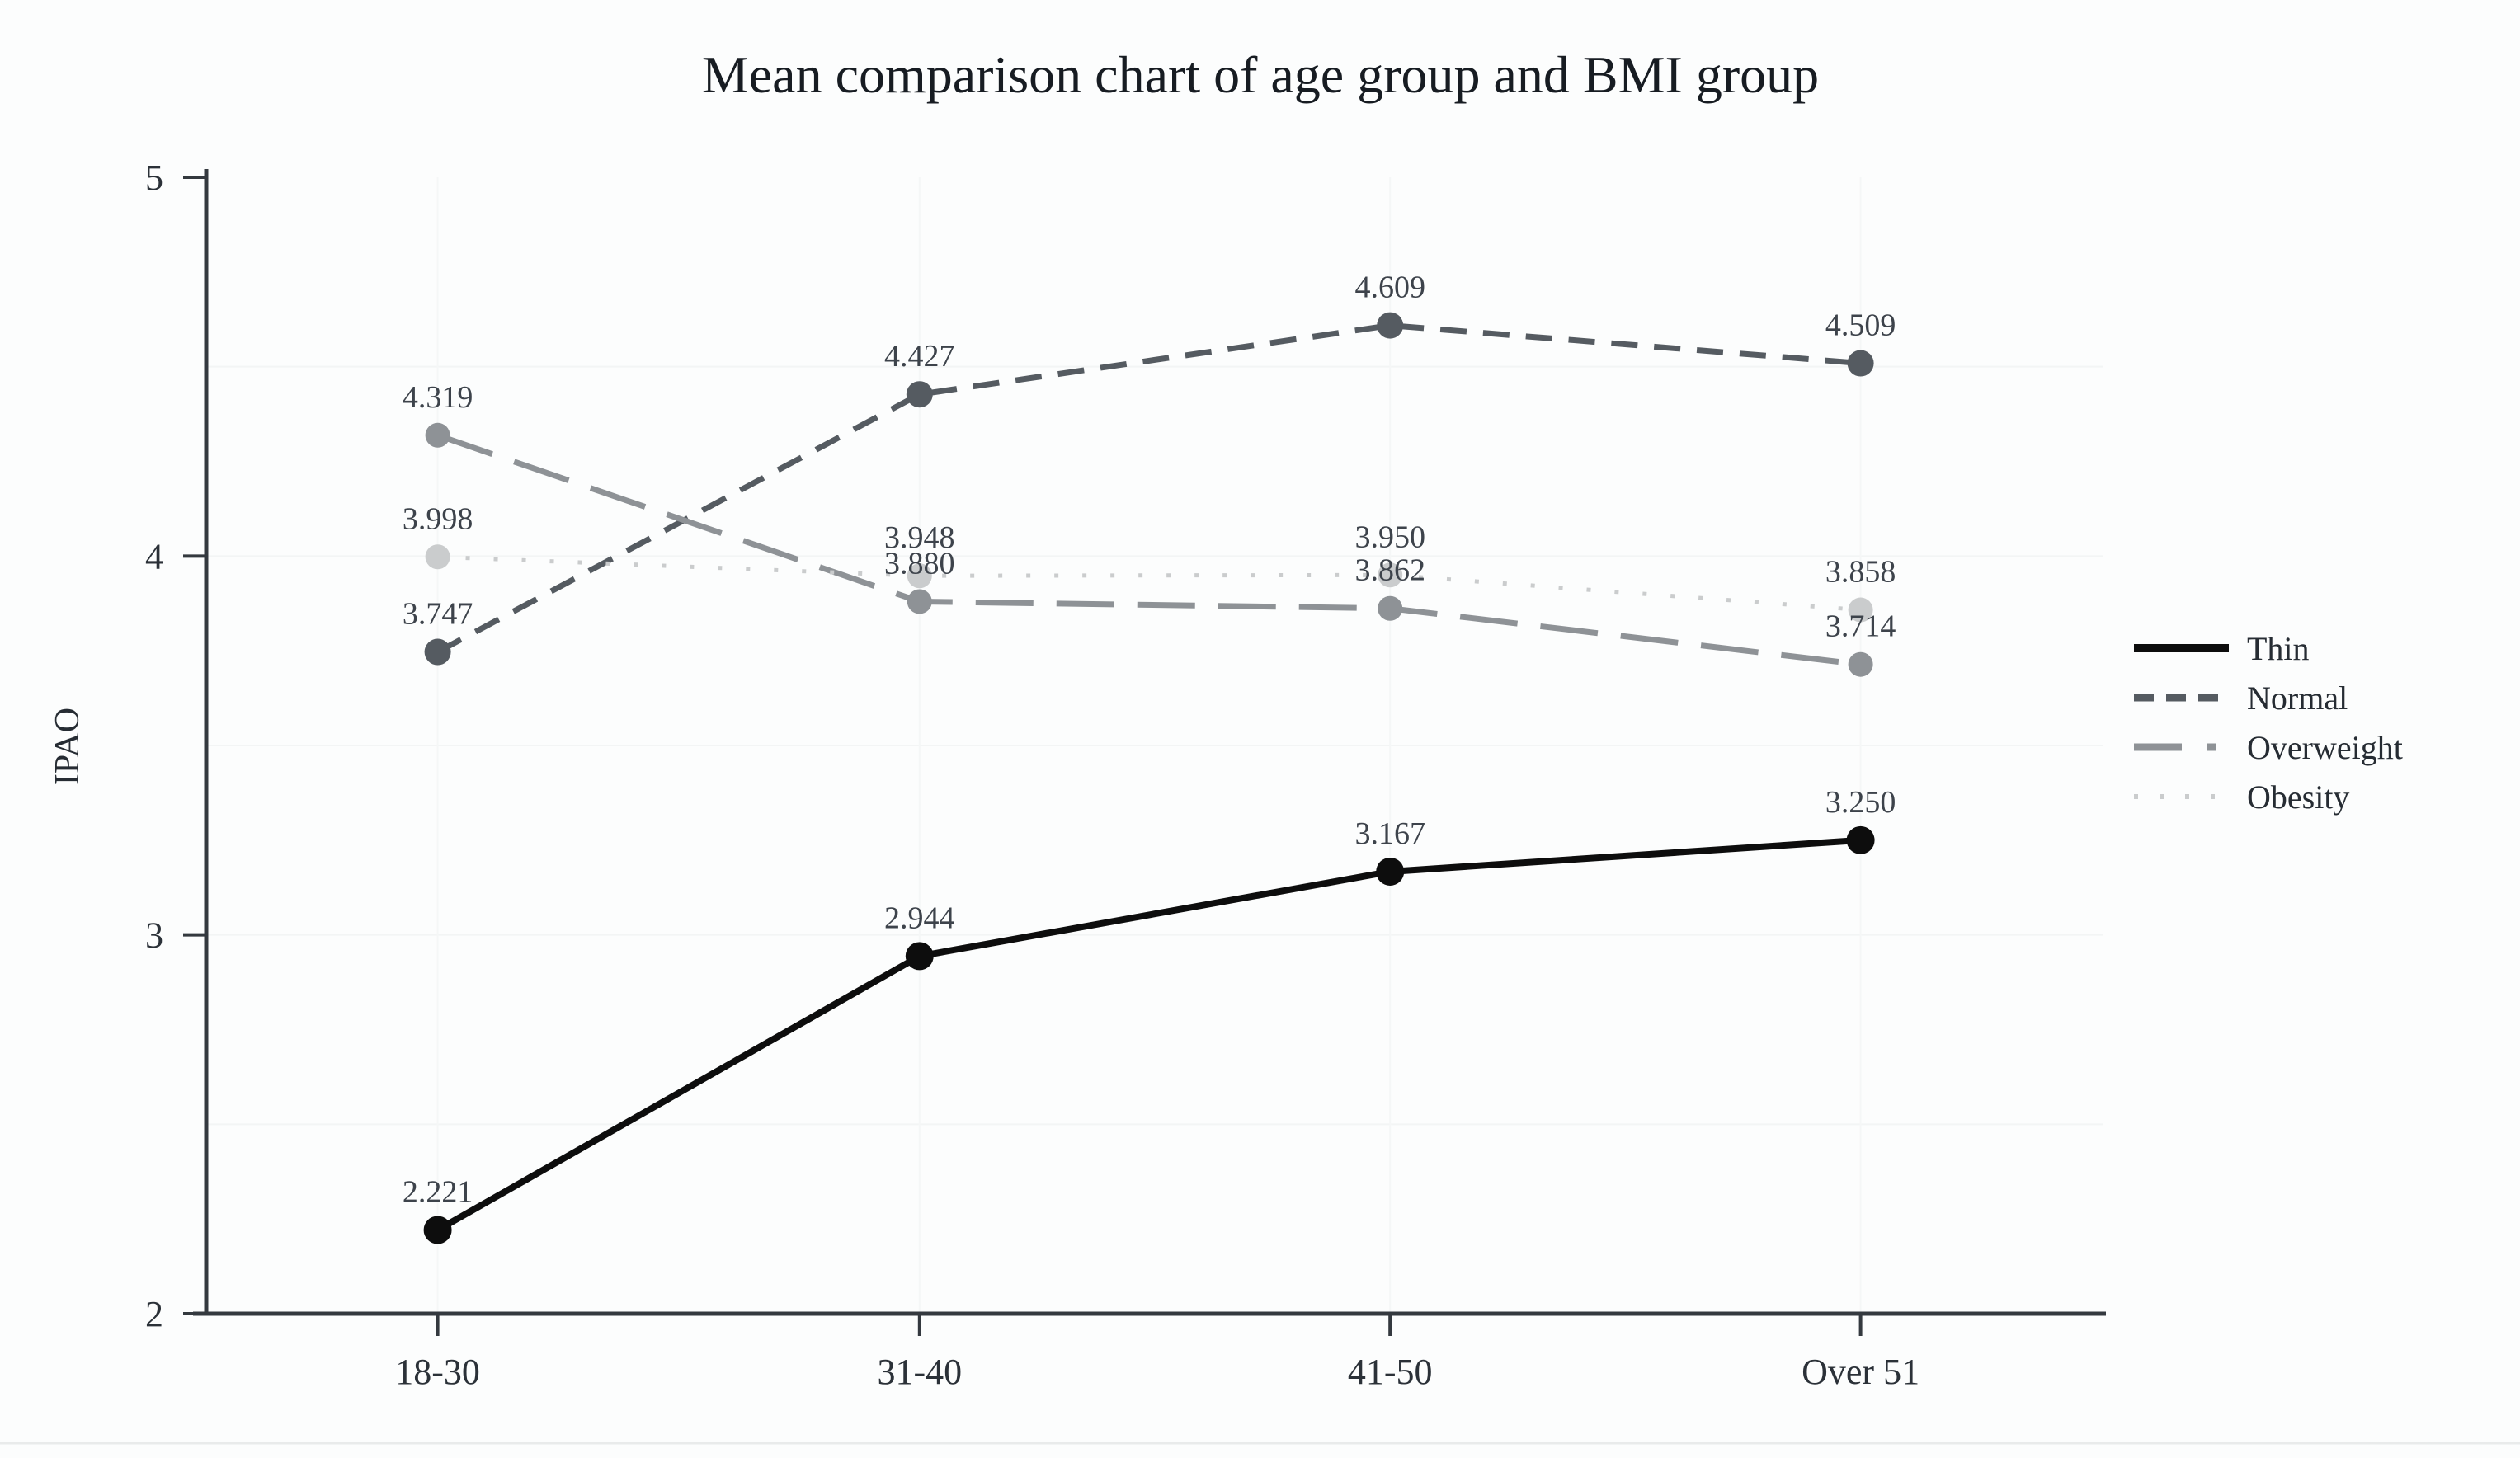  Describe the element at coordinates (1389, 537) in the screenshot. I see `data-point-label-obesity: 3.950` at that location.